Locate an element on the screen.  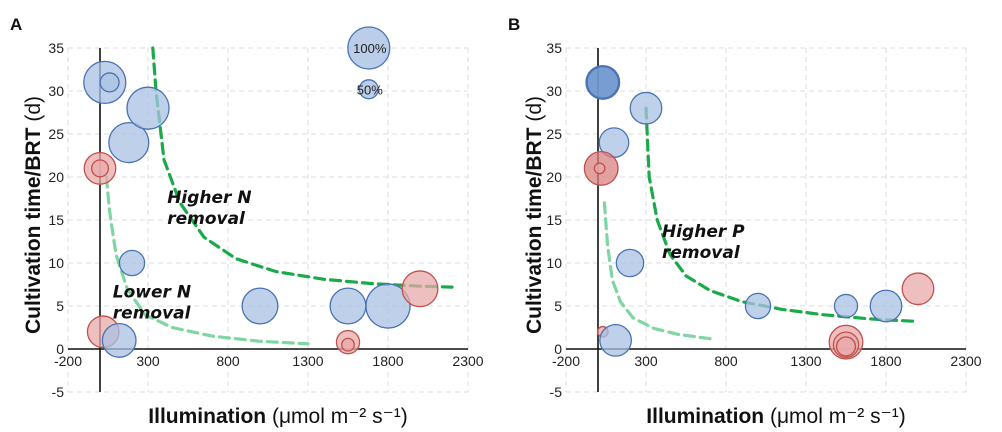
legend-label: 100% is located at coordinates (370, 48).